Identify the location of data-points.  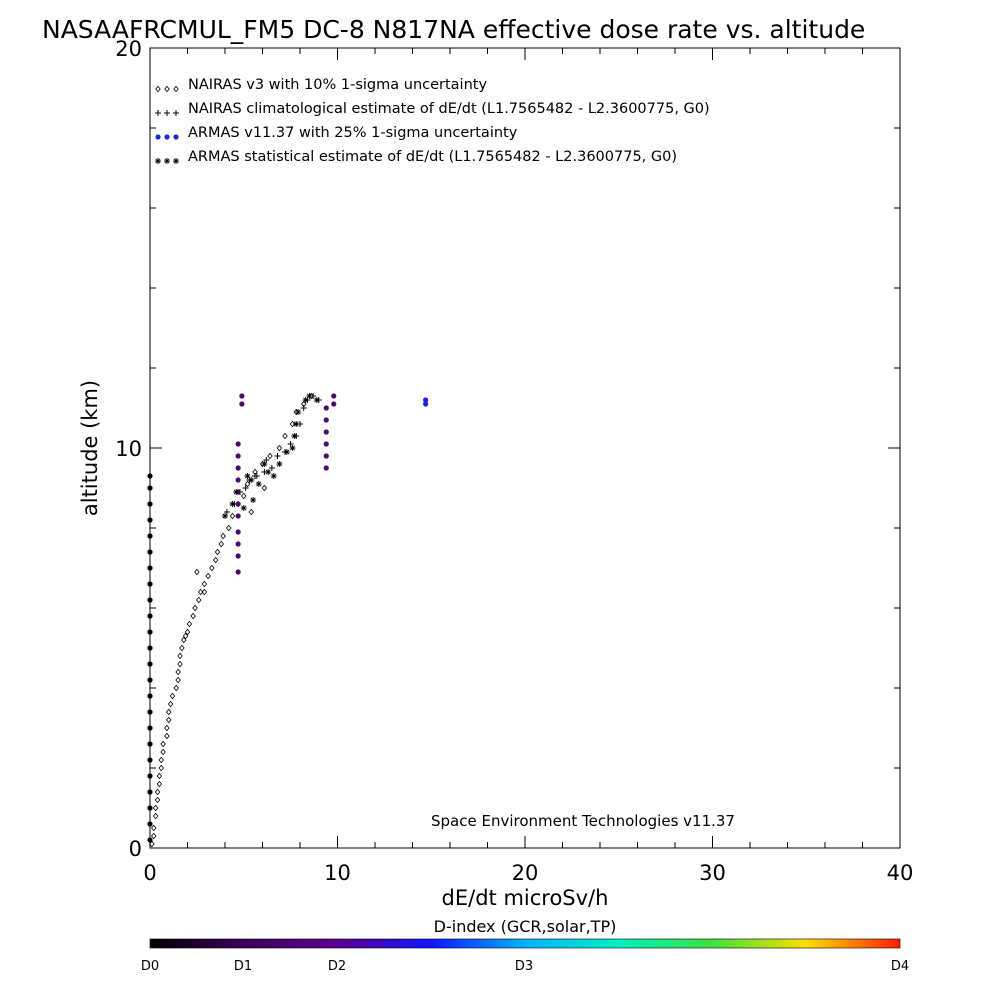
(288, 620).